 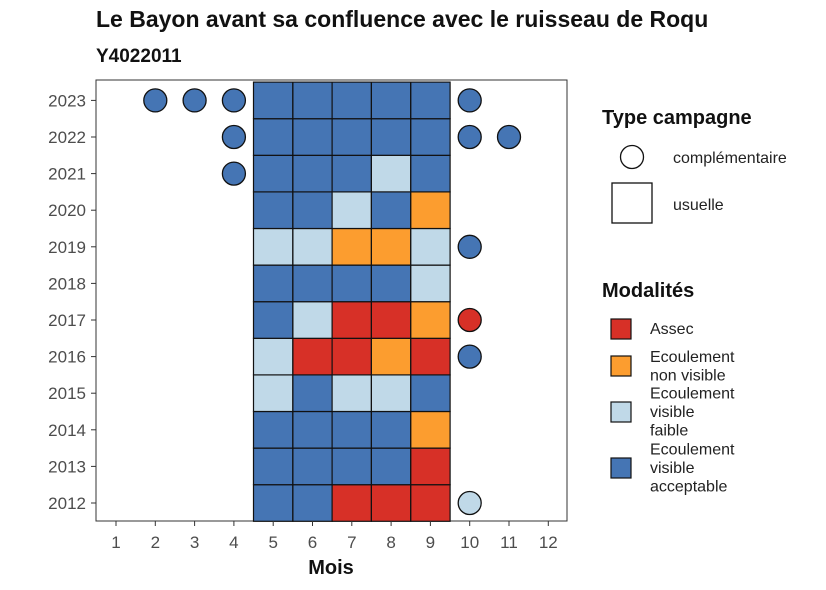 I want to click on legend-key-acceptable, so click(x=621, y=468).